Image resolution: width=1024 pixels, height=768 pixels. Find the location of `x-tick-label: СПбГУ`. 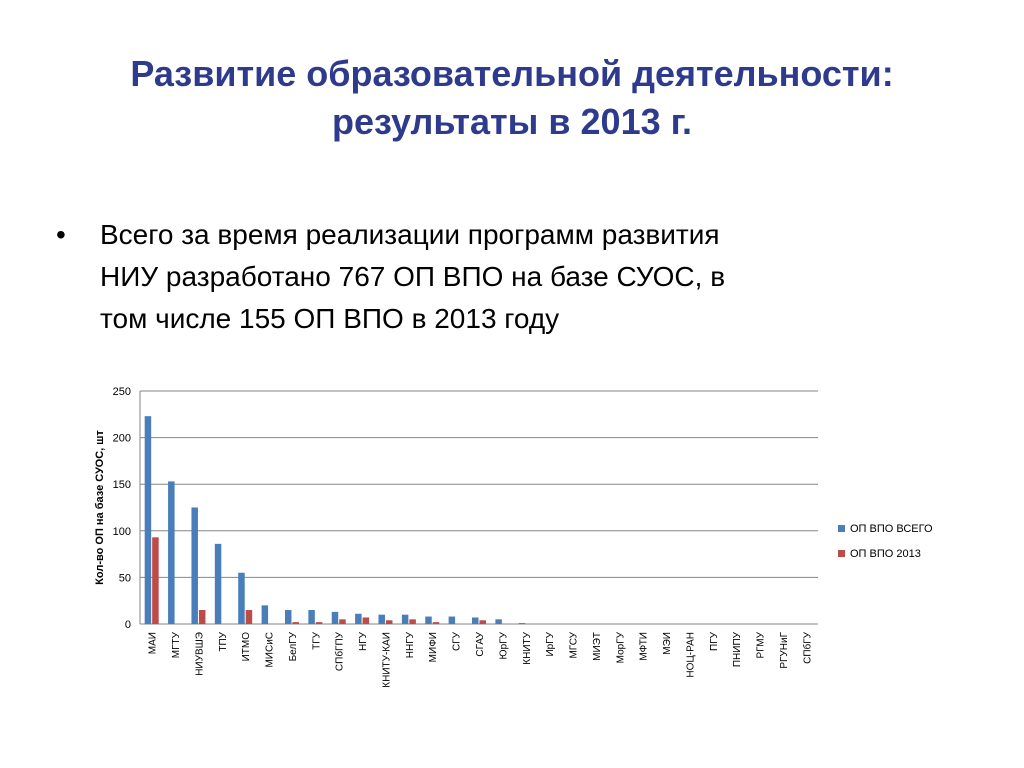

x-tick-label: СПбГУ is located at coordinates (807, 647).